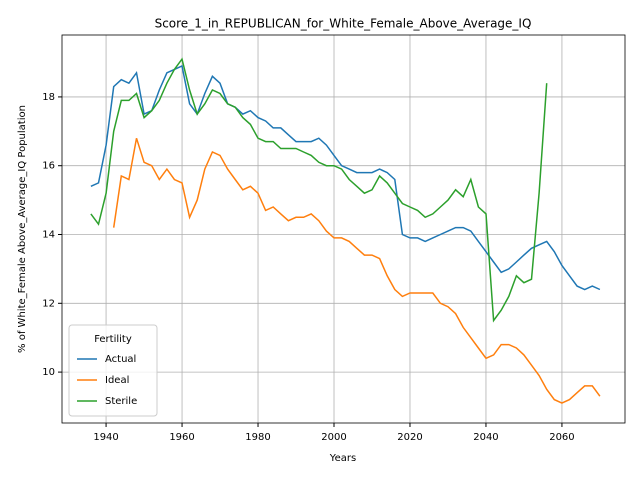 The height and width of the screenshot is (480, 640). Describe the element at coordinates (105, 437) in the screenshot. I see `x-tick-label: 1940` at that location.